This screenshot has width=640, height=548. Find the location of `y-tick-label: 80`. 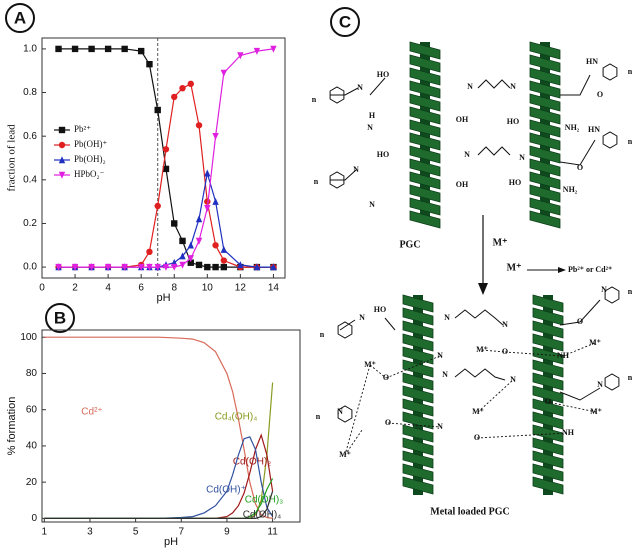

y-tick-label: 80 is located at coordinates (32, 373).